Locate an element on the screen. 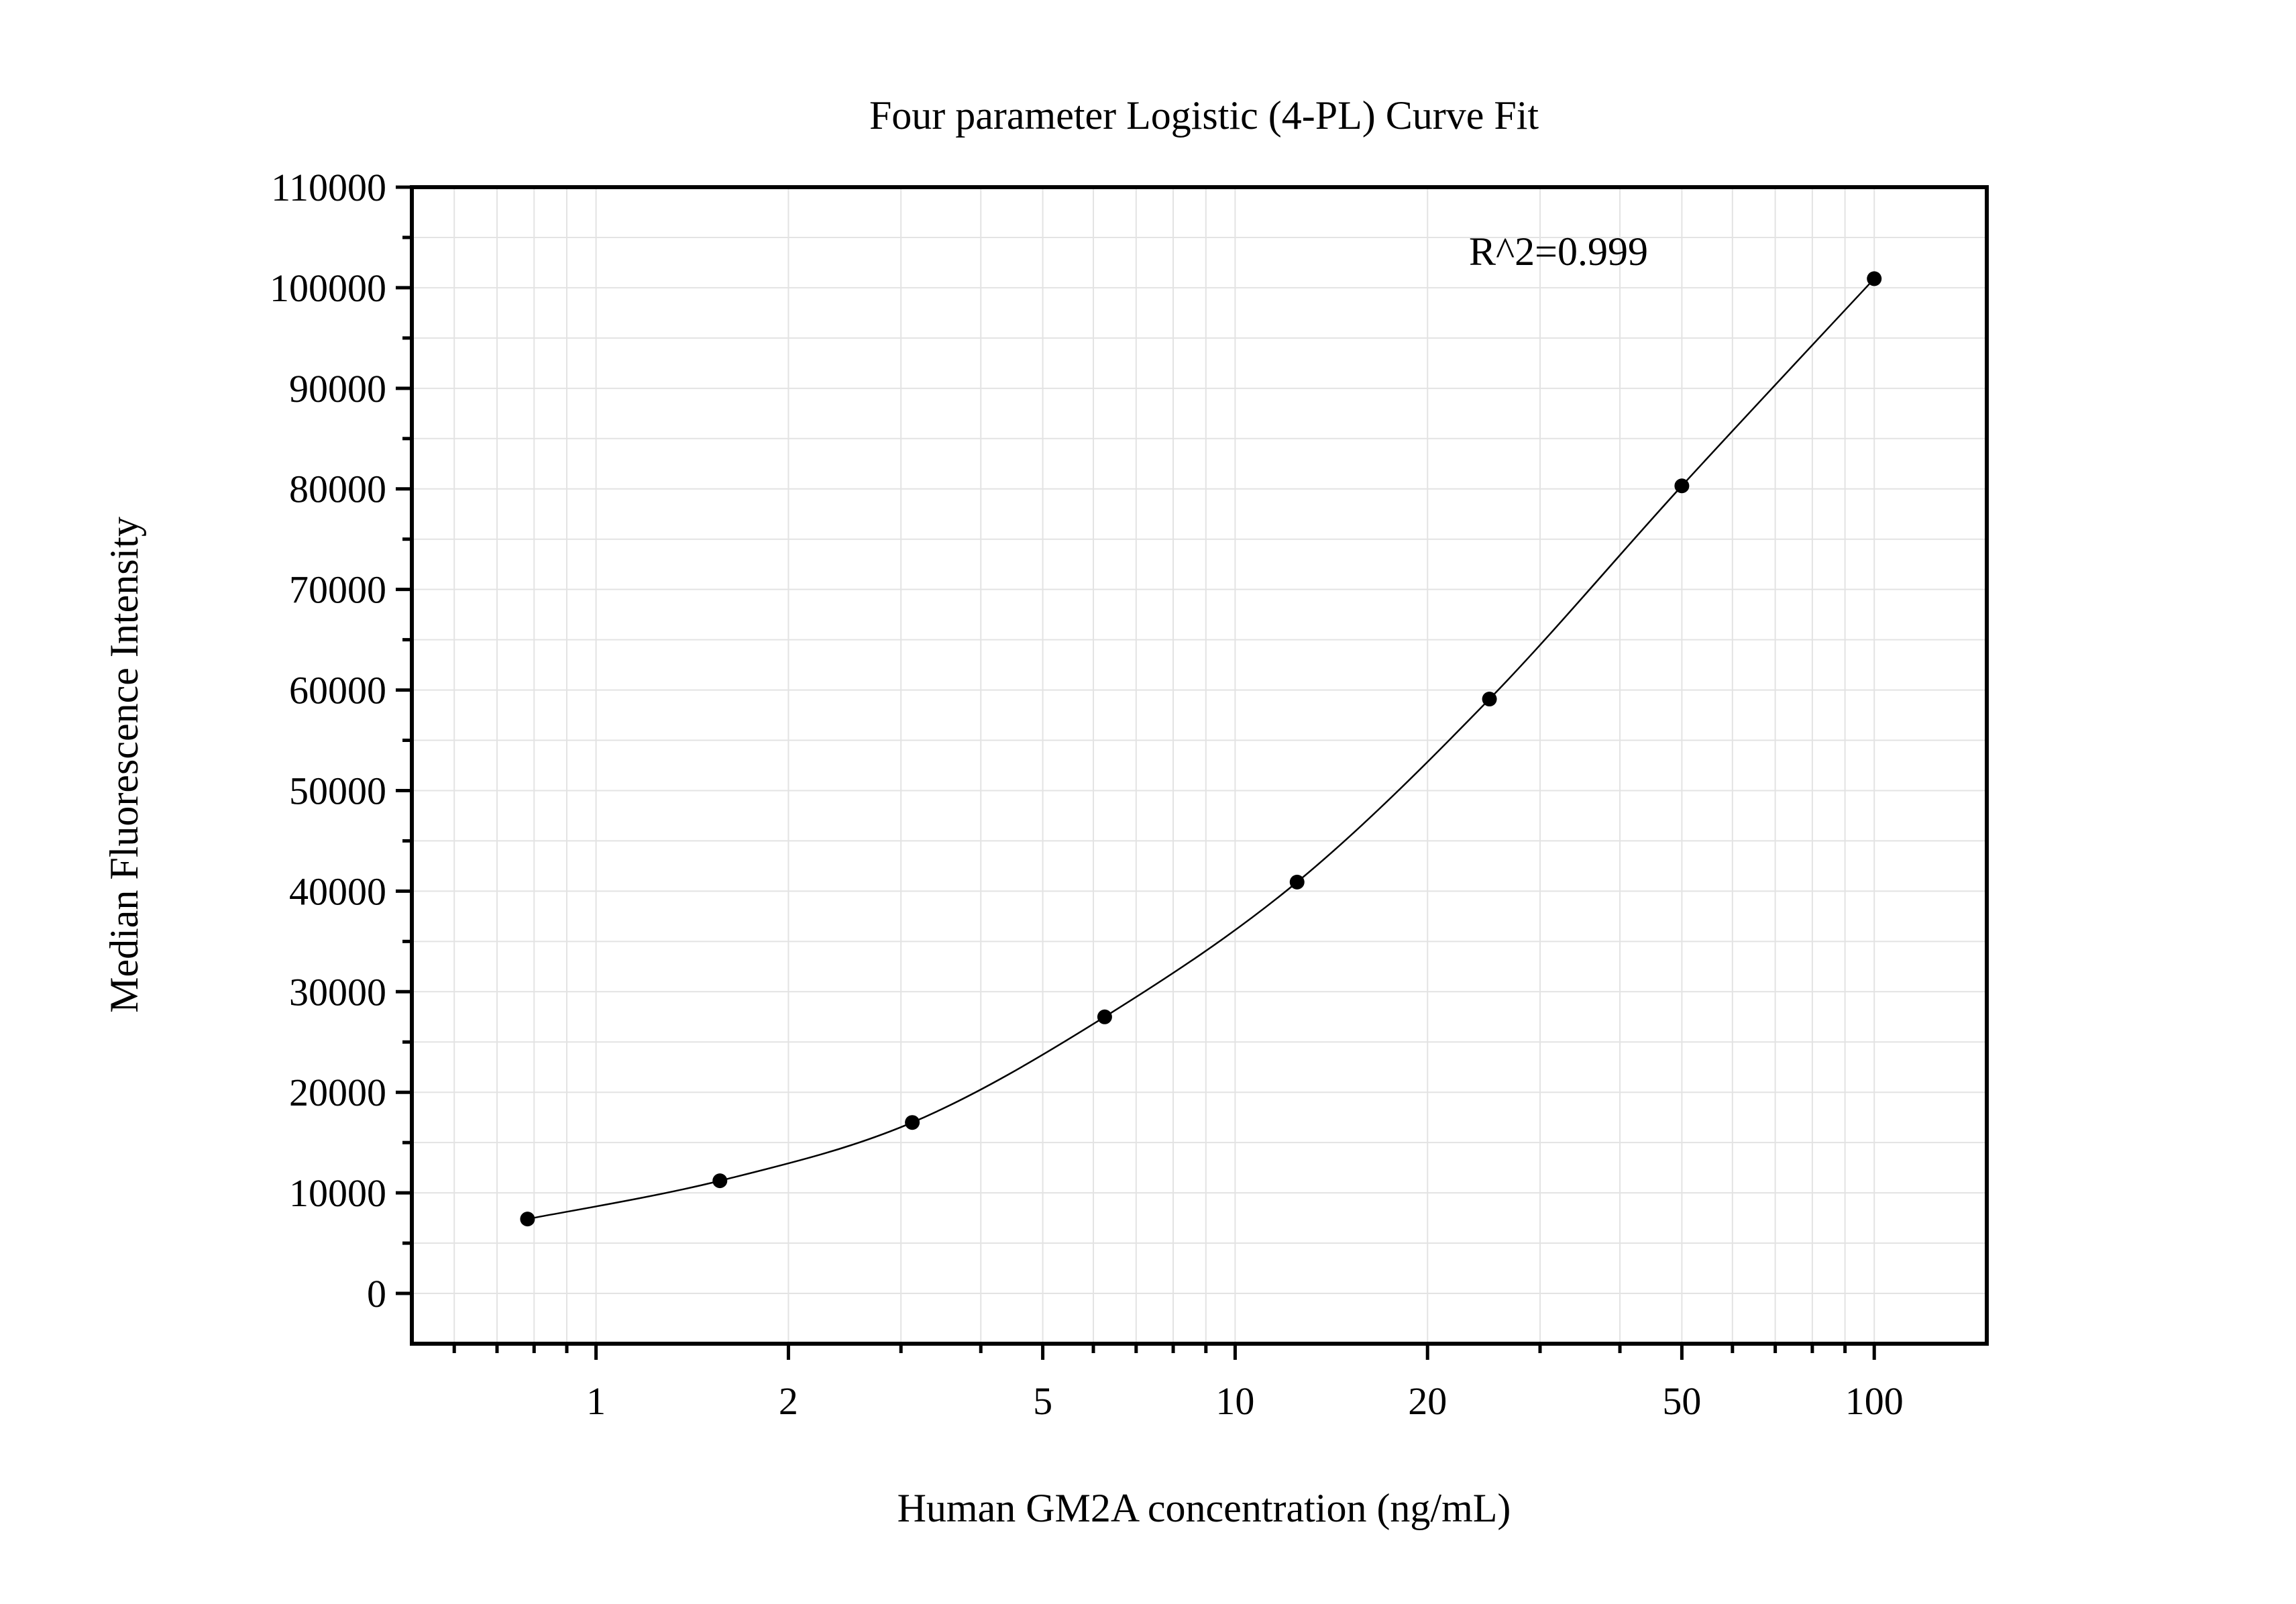  y-axis-label: Median Fluorescence Intensity is located at coordinates (124, 765).